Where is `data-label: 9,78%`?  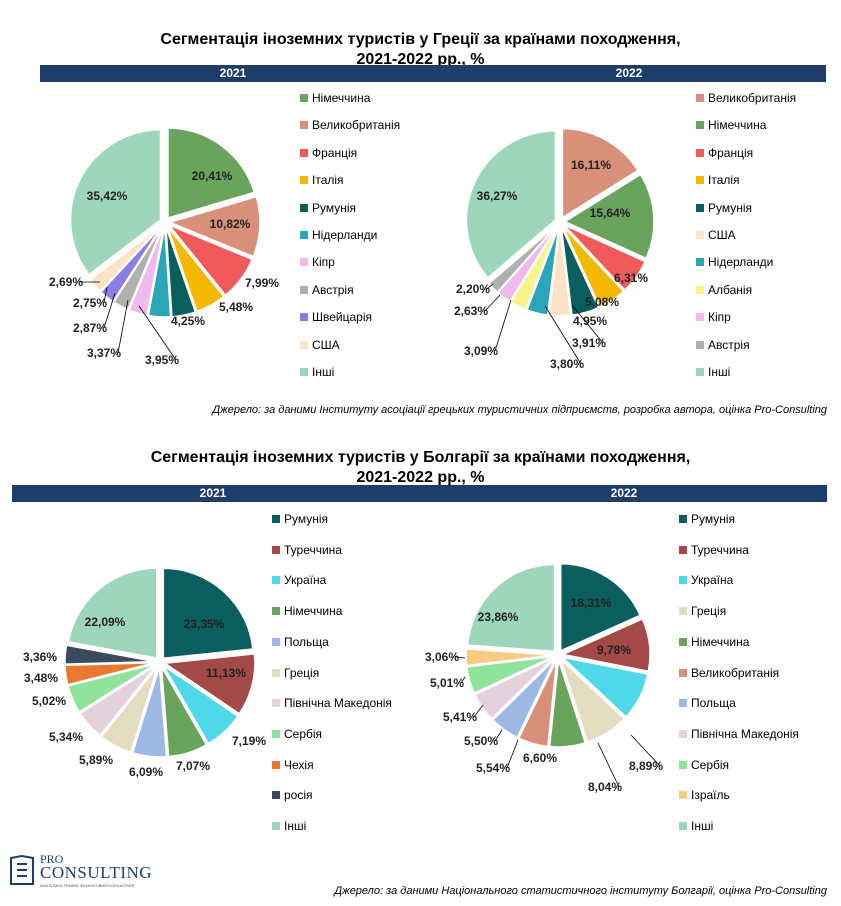 data-label: 9,78% is located at coordinates (614, 650).